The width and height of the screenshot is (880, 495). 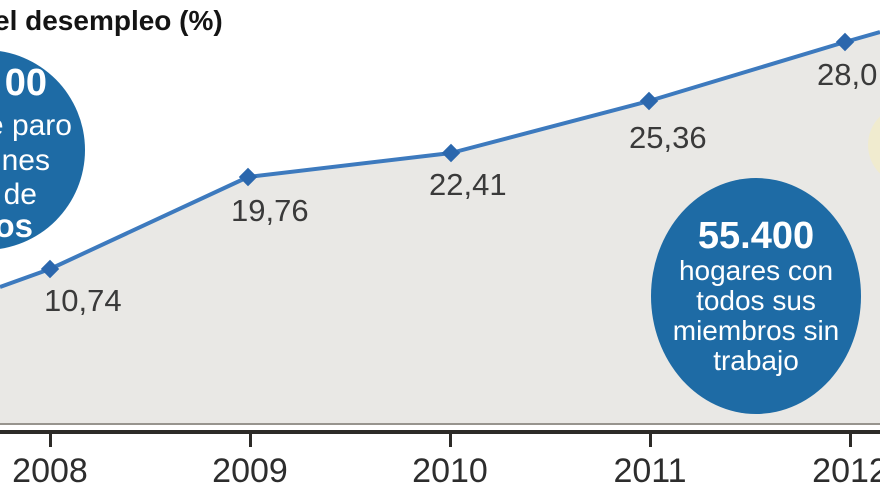 What do you see at coordinates (248, 177) in the screenshot?
I see `data-point-marker-2009` at bounding box center [248, 177].